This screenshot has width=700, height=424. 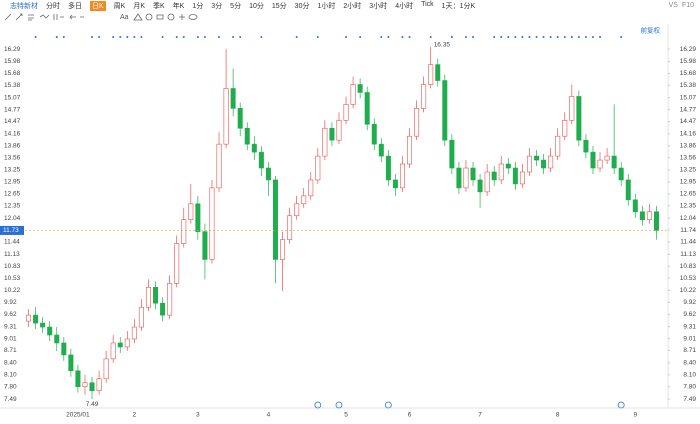 I want to click on period-tab: 30分, so click(x=302, y=6).